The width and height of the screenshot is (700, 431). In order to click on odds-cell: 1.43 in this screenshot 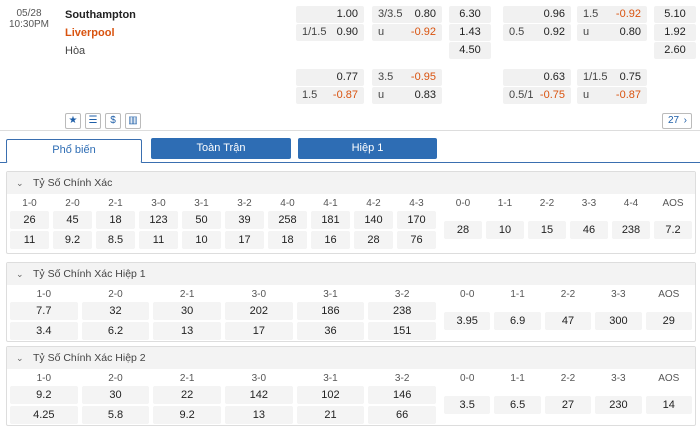, I will do `click(470, 32)`.